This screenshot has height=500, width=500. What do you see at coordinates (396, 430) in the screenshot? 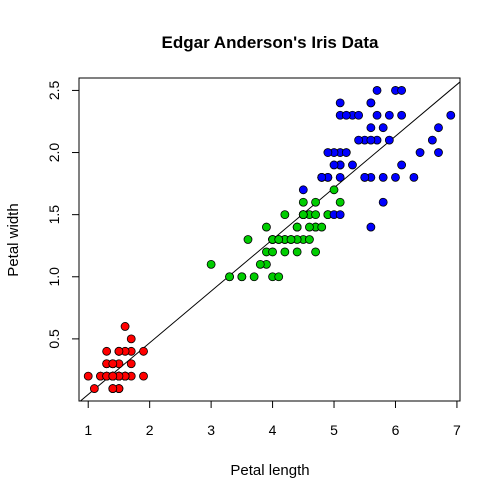
I see `x-tick-label: 6` at bounding box center [396, 430].